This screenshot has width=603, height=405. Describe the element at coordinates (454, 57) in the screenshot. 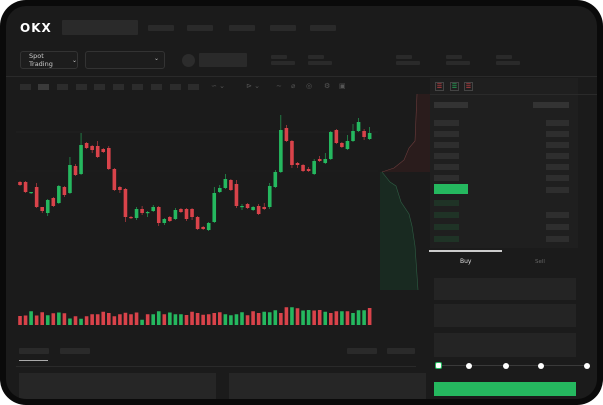

I see `stat-label` at that location.